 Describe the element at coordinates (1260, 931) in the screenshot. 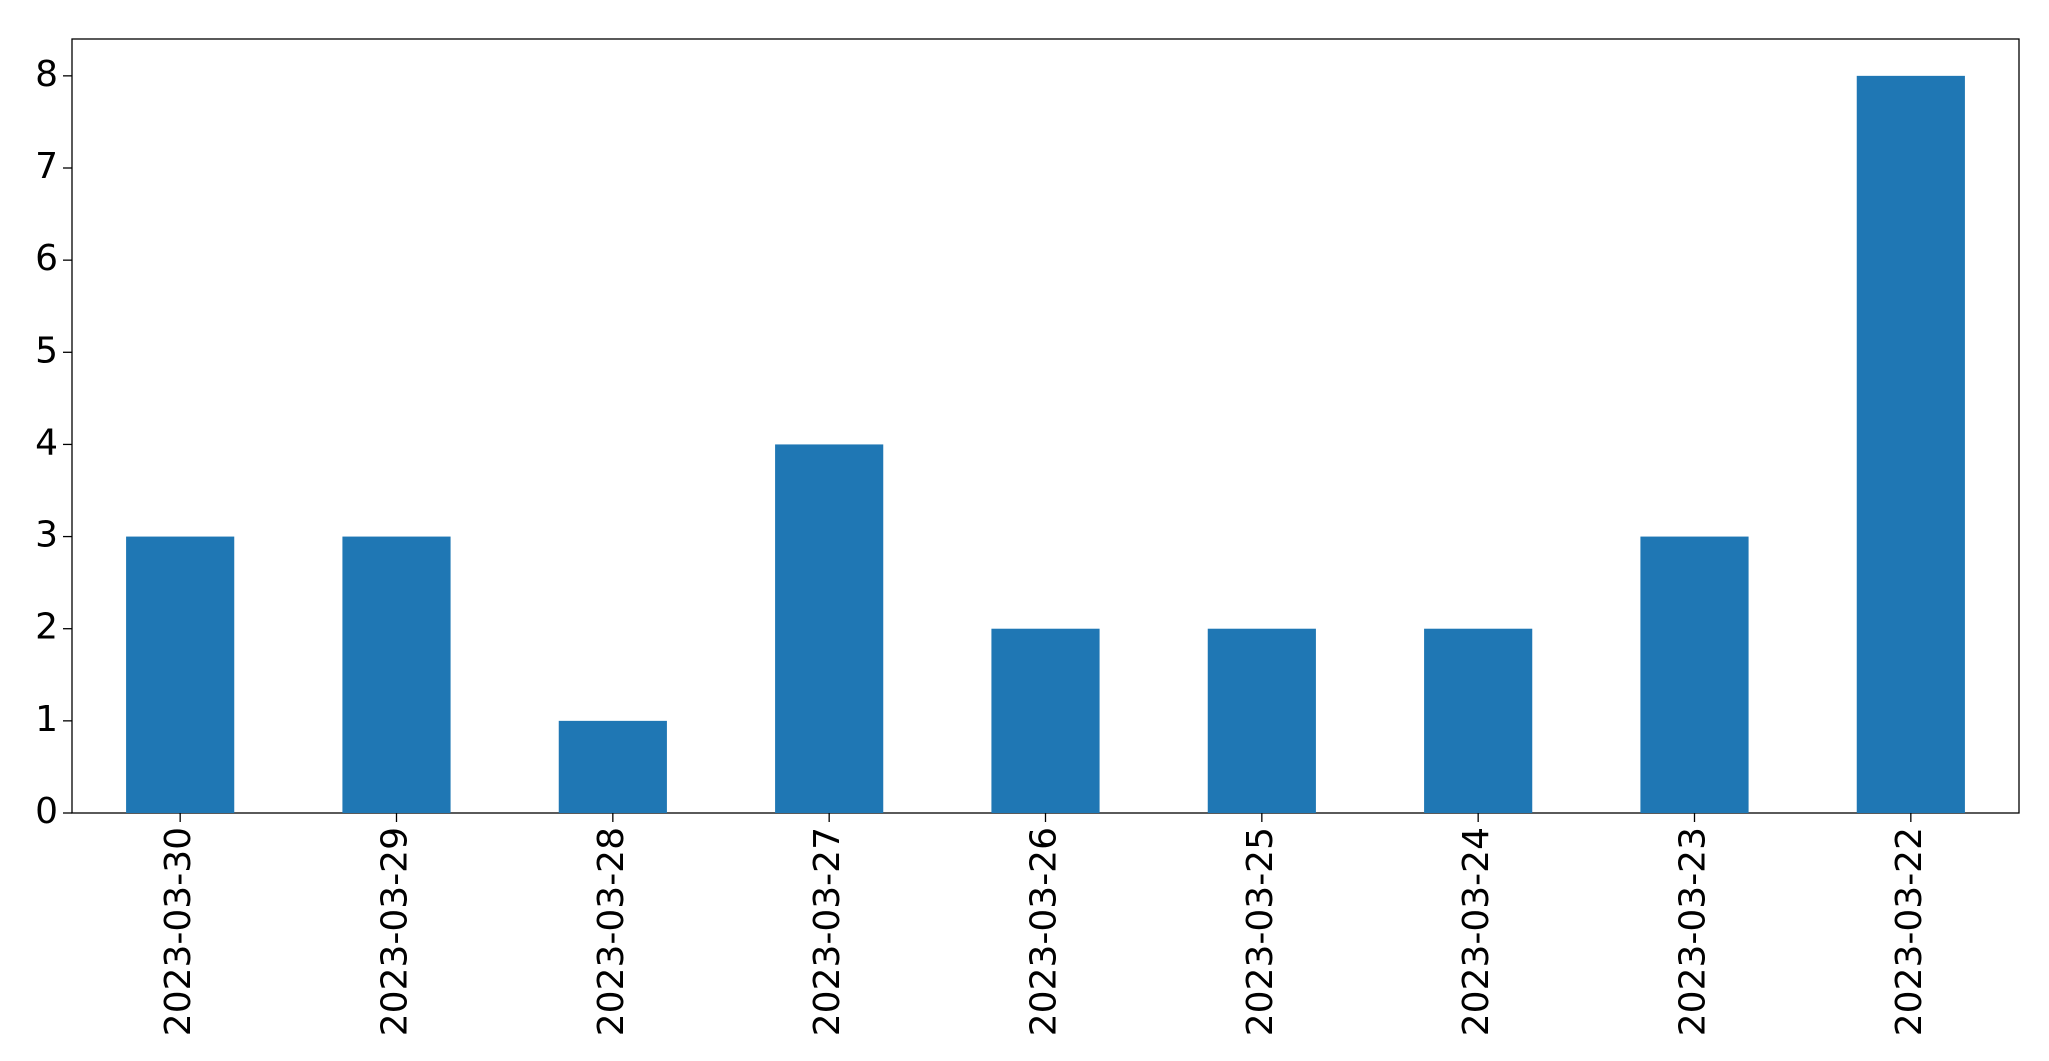

I see `x-tick-label: 2023-03-25` at that location.